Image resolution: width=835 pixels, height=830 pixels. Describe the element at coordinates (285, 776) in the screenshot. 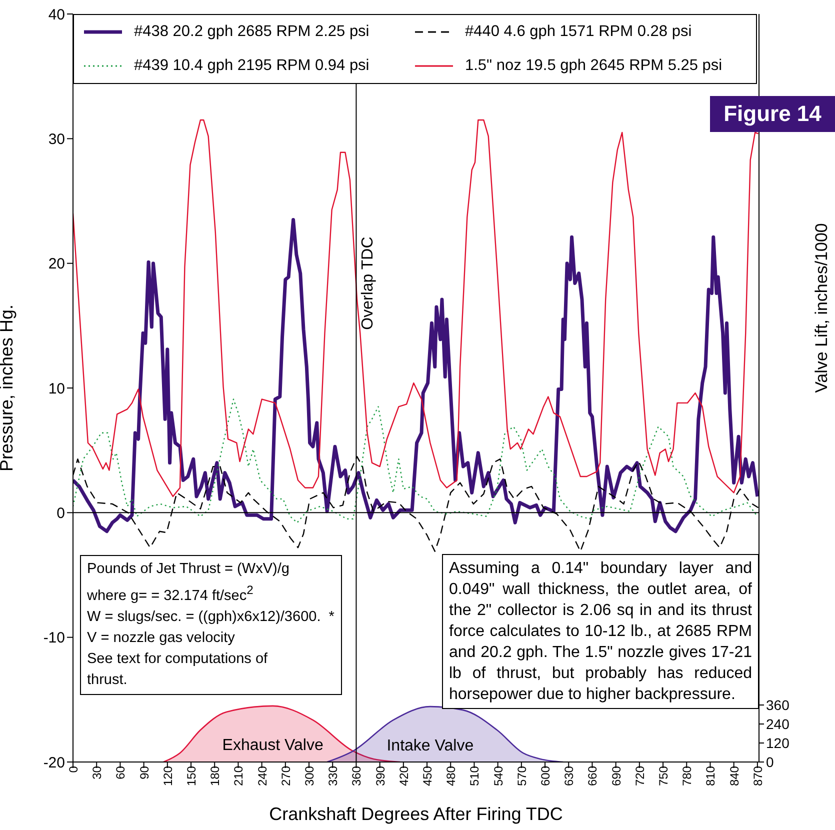

I see `x-tick-label: 270` at that location.